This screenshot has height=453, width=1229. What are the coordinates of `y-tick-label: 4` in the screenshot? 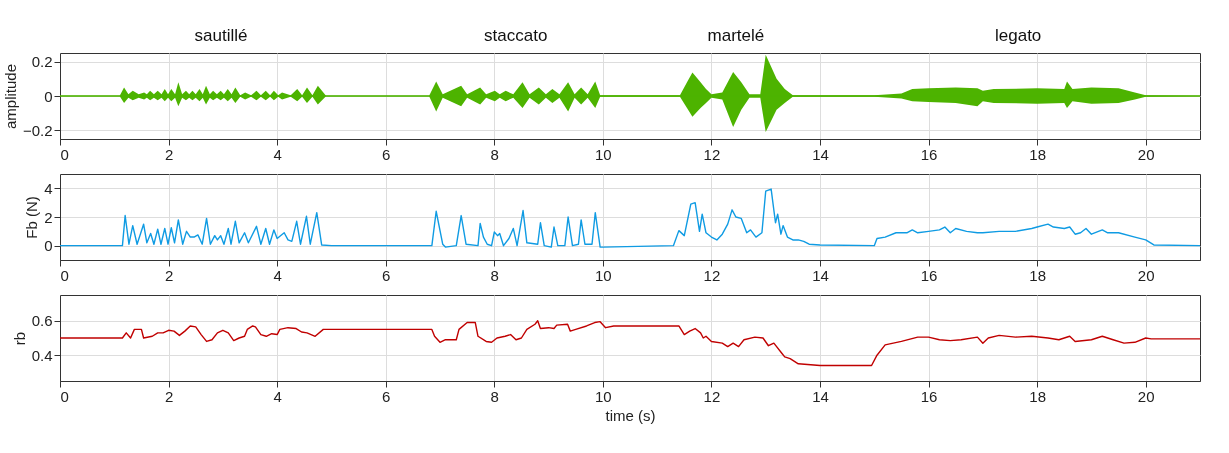 It's located at (48, 188).